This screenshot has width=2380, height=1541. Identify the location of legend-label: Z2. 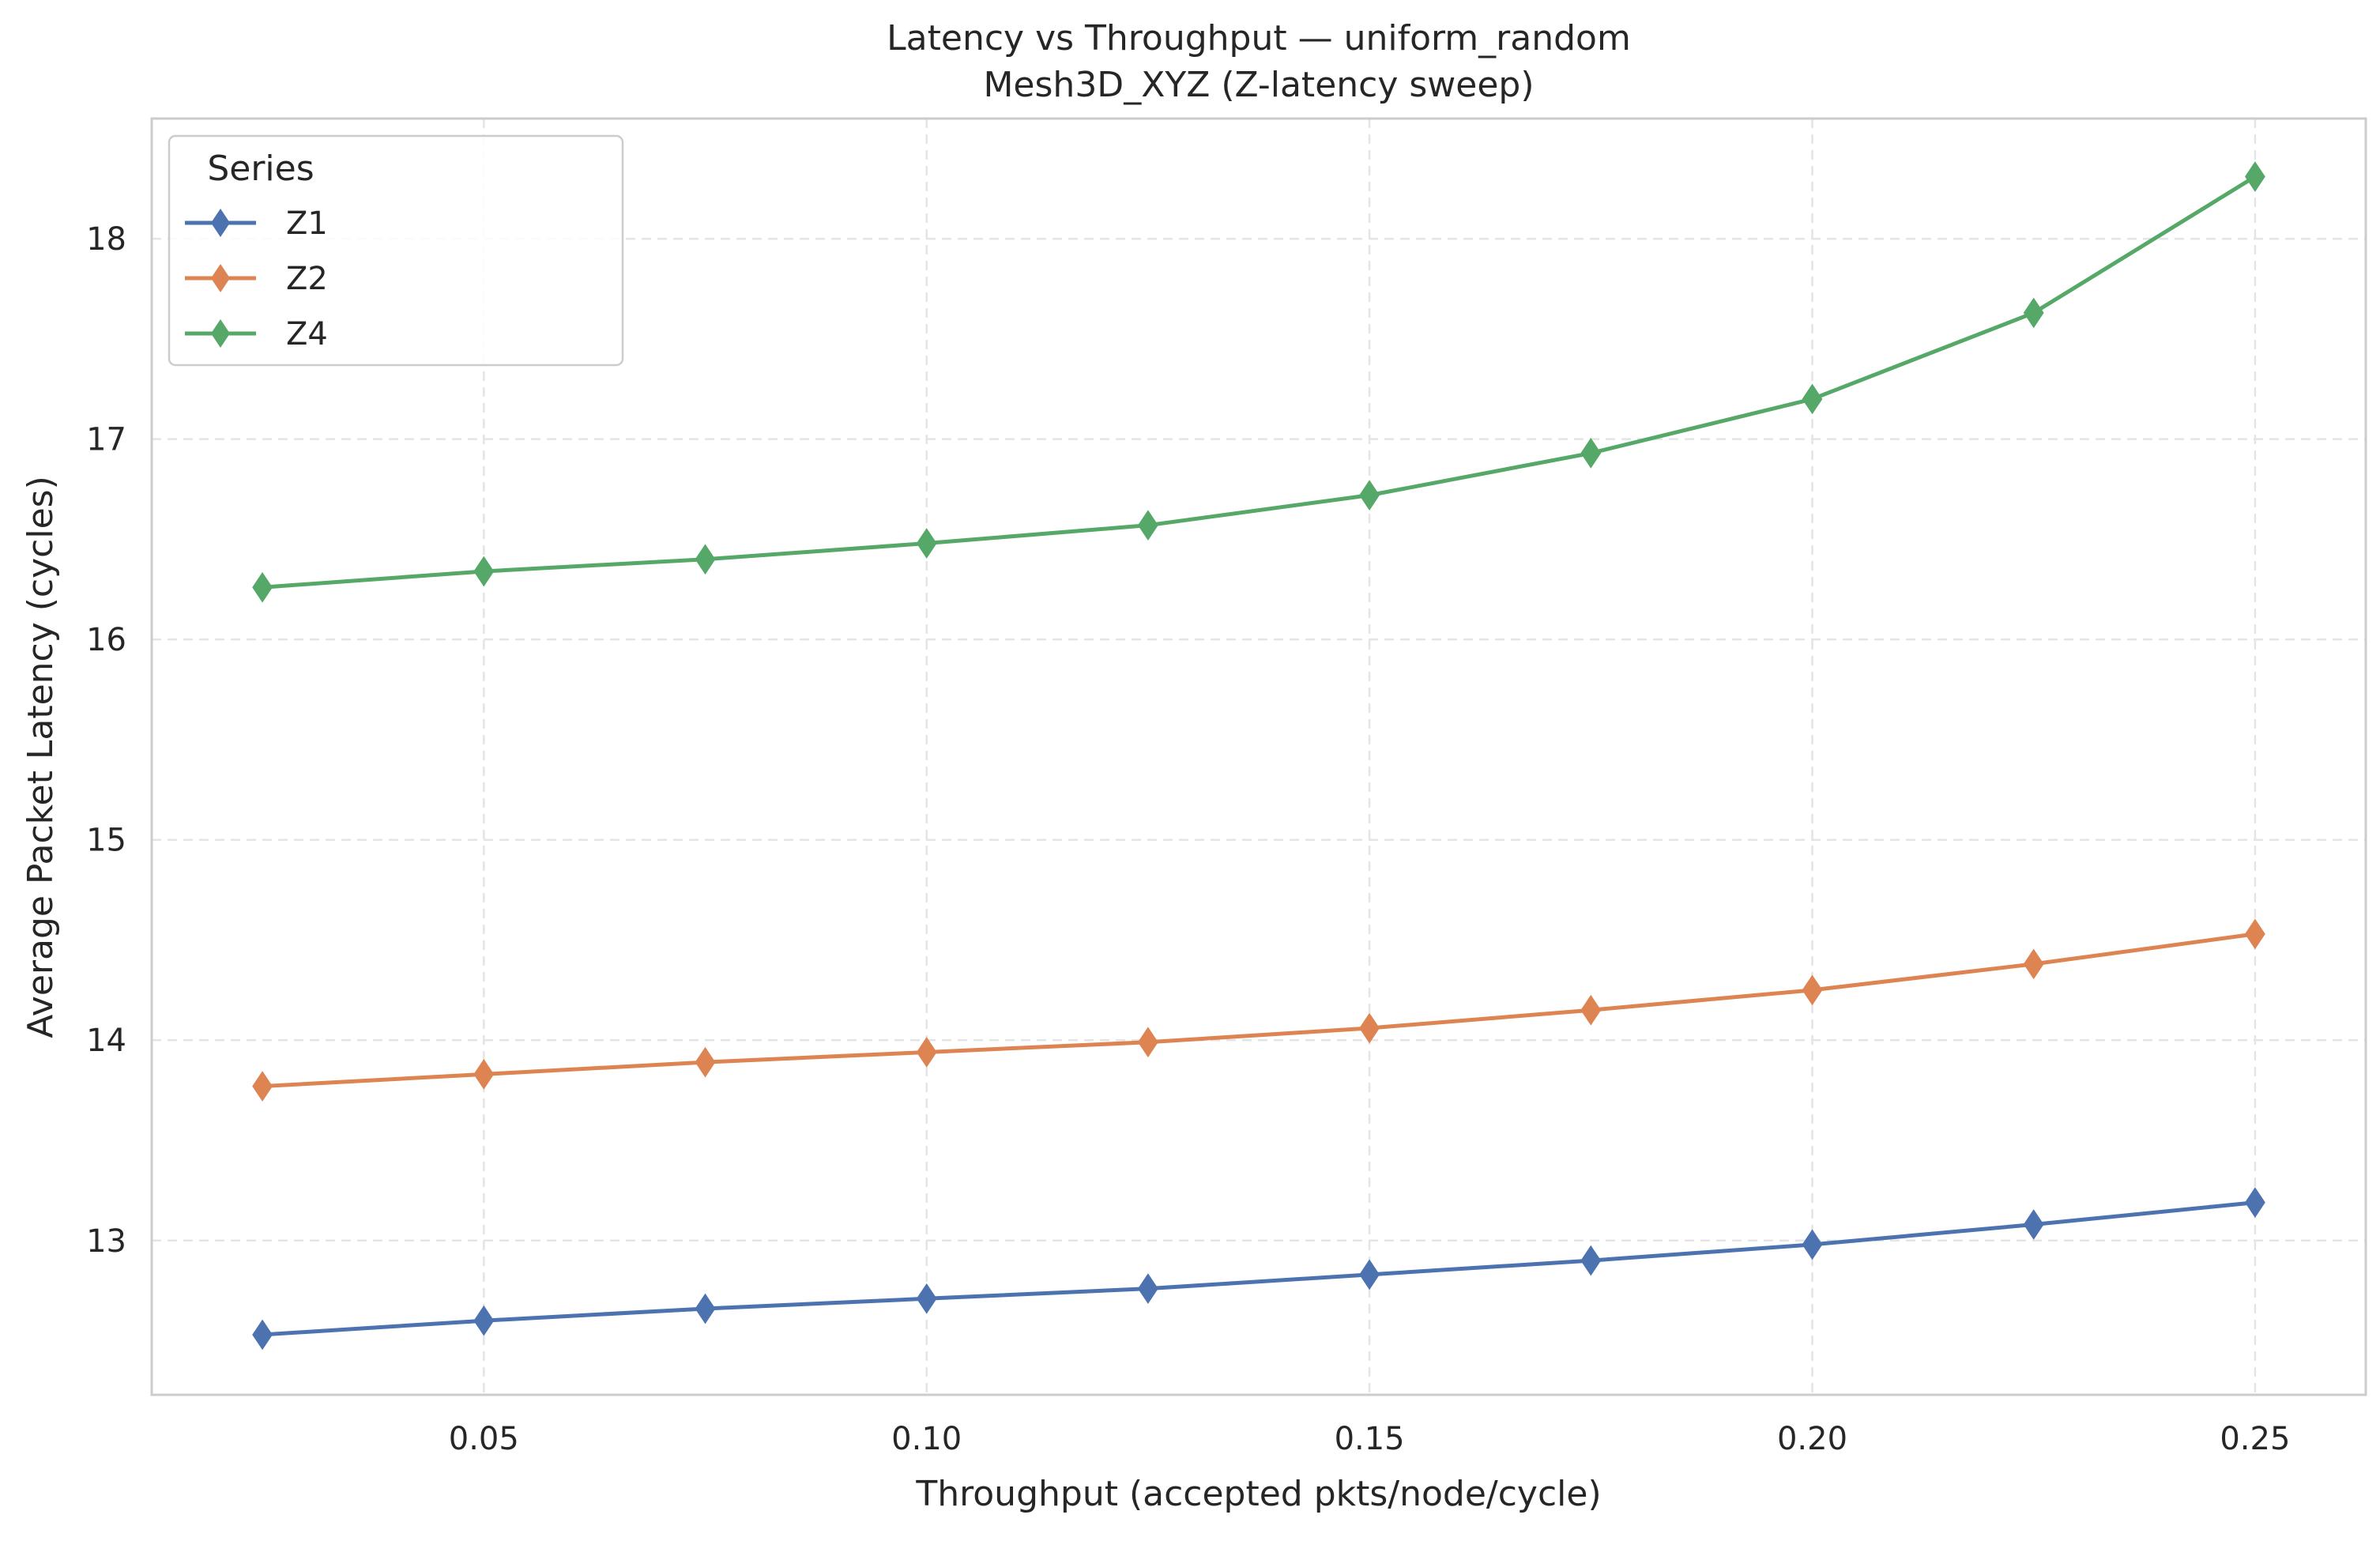
(307, 279).